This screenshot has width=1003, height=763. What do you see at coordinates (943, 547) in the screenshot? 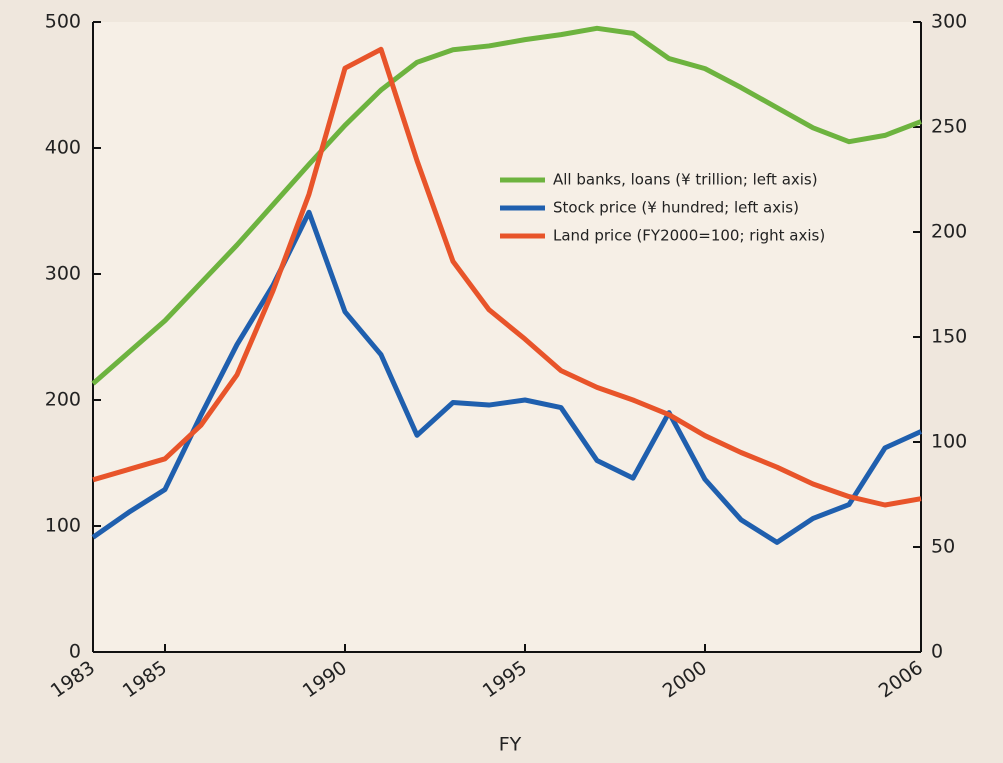
I see `y2-tick-label: 50` at bounding box center [943, 547].